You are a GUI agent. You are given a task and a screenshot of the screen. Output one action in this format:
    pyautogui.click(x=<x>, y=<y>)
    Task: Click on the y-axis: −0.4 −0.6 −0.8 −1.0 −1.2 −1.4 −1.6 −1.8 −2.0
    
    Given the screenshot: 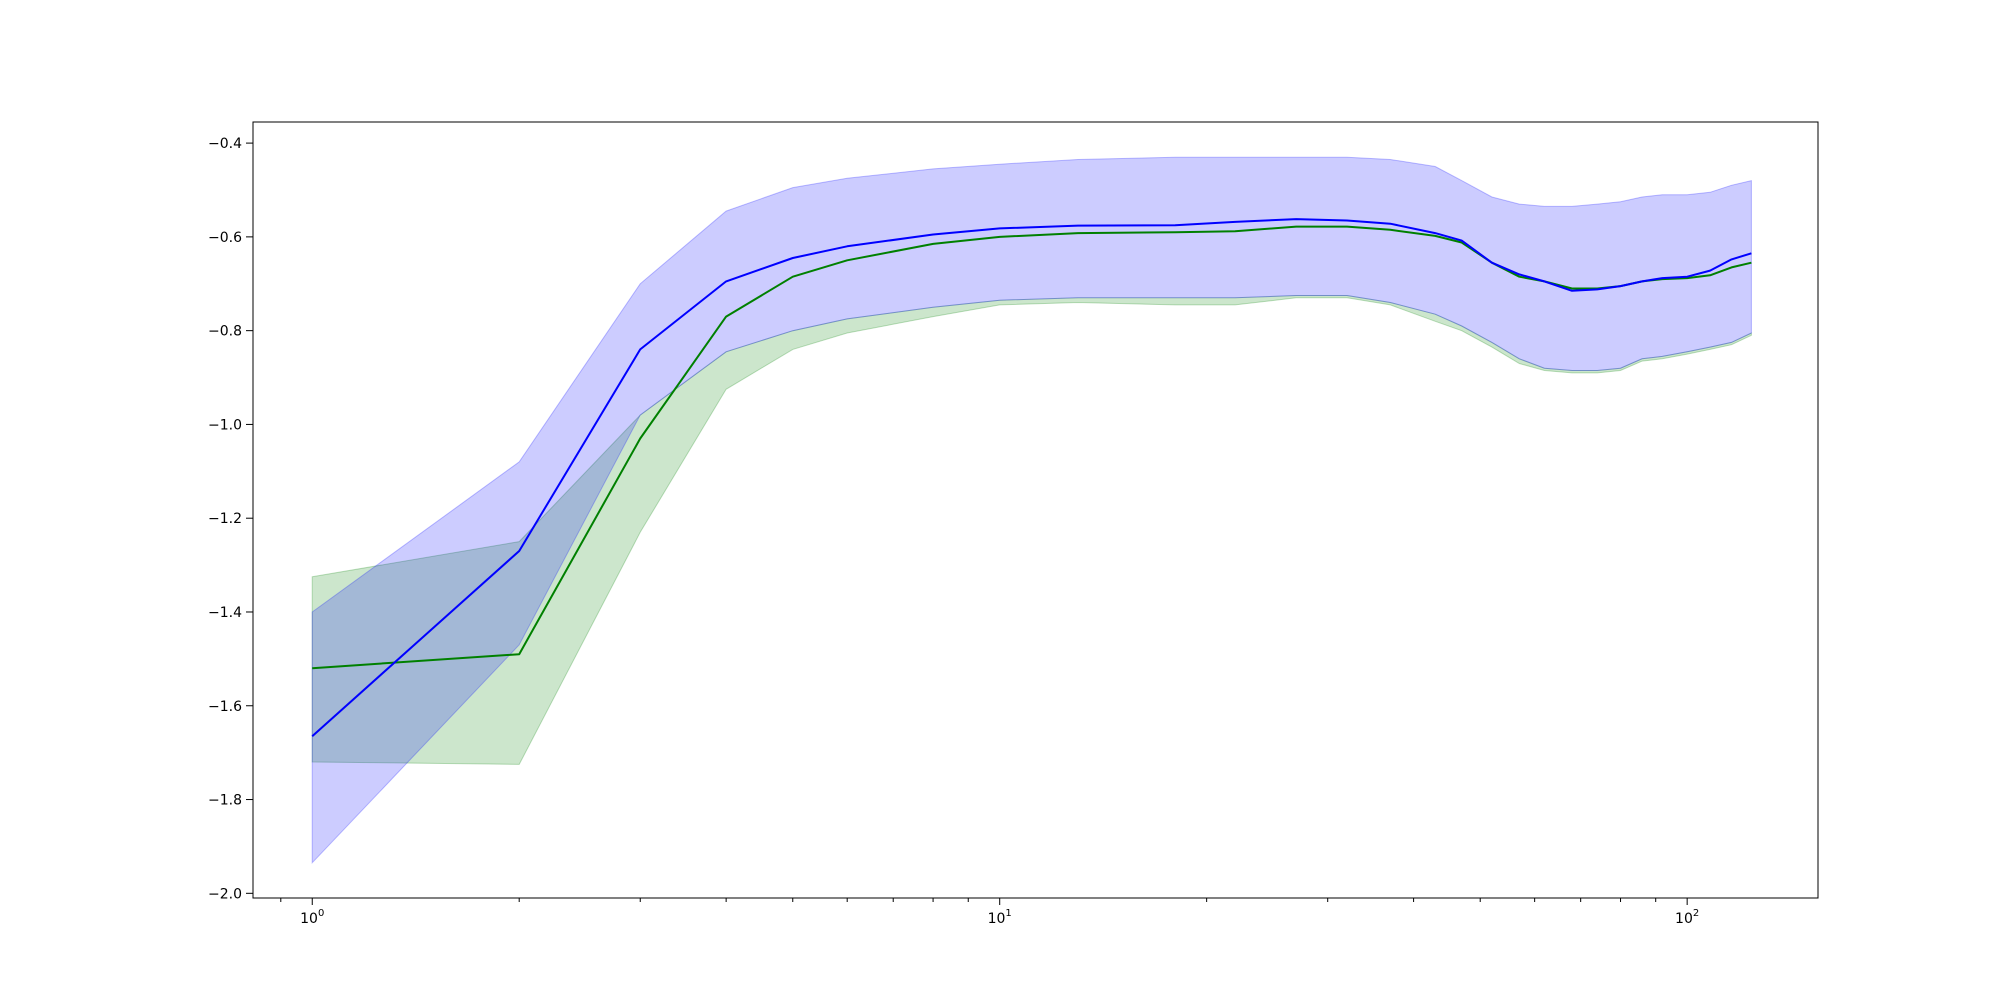 What is the action you would take?
    pyautogui.click(x=230, y=519)
    